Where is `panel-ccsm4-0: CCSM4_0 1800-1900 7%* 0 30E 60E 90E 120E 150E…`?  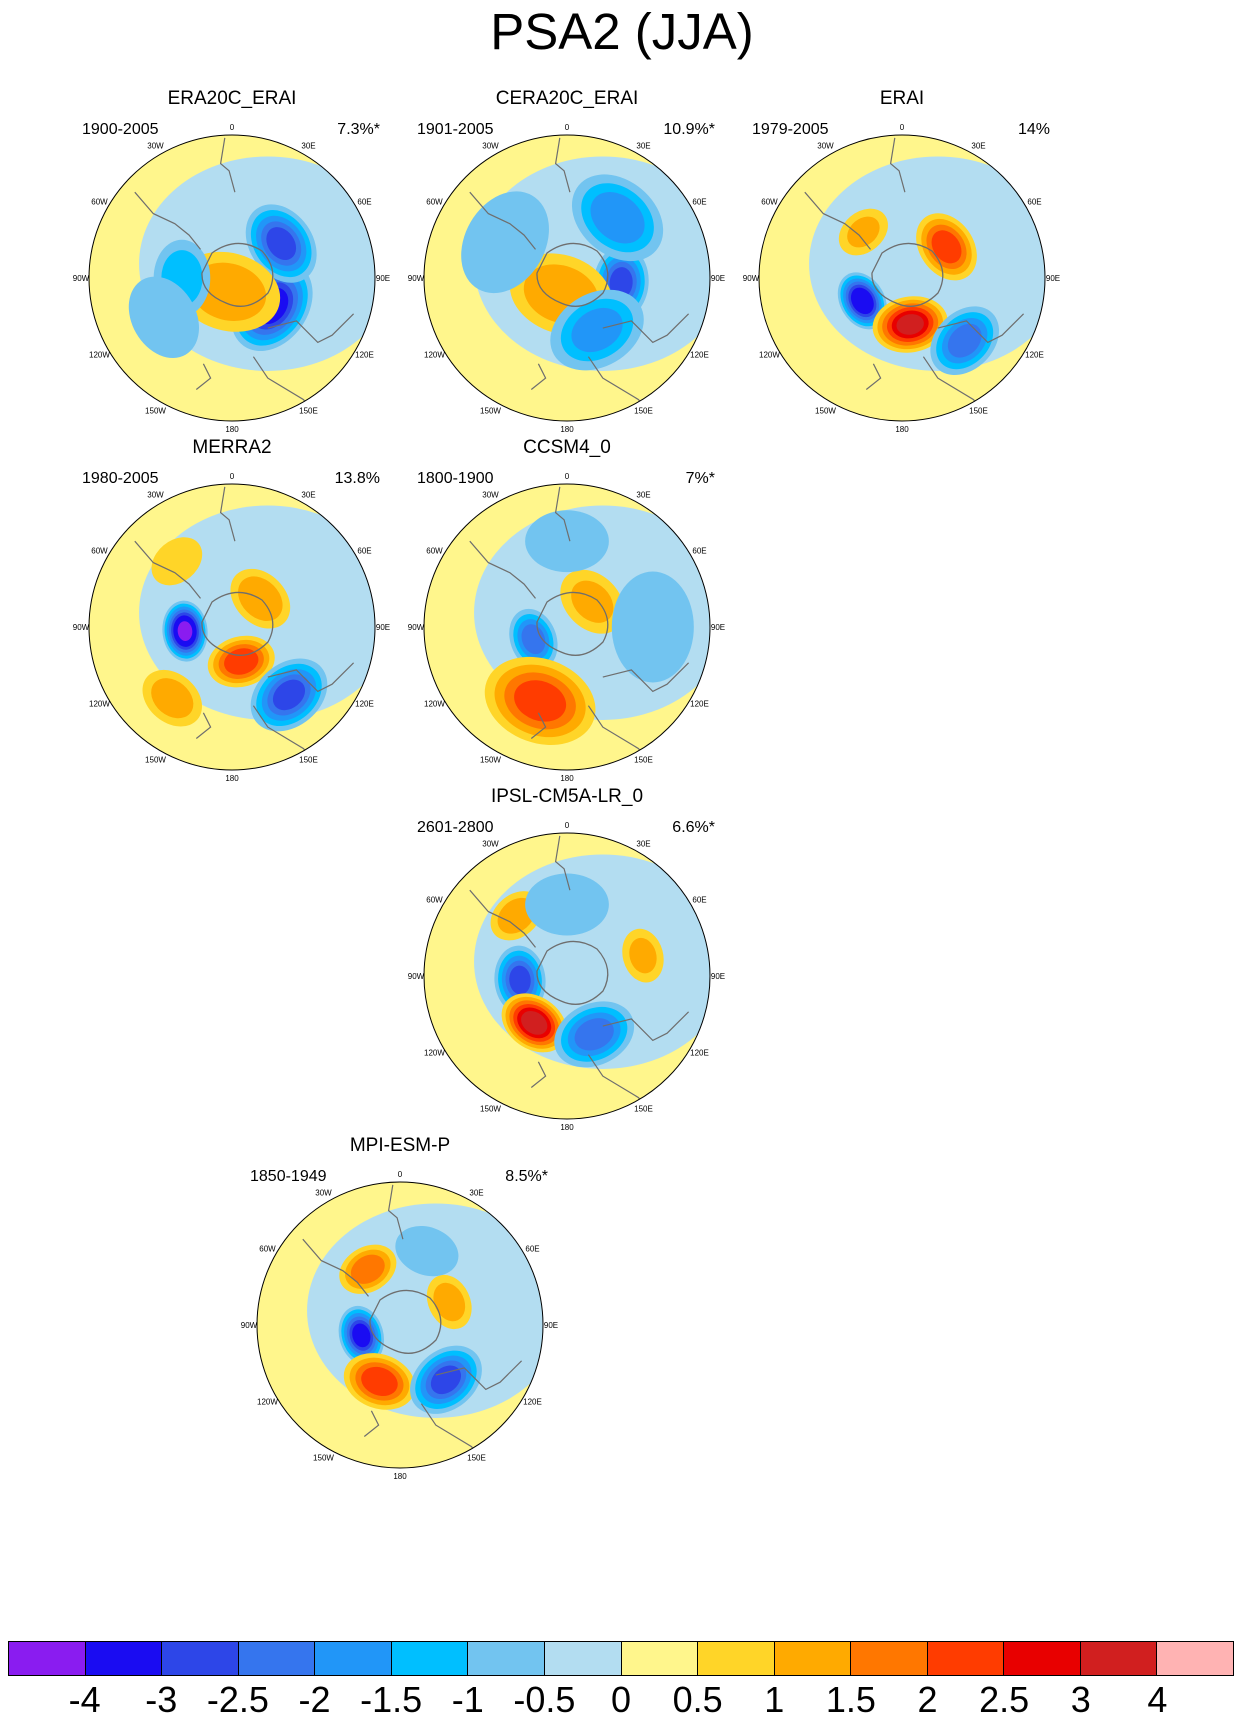
panel-ccsm4-0: CCSM4_0 1800-1900 7%* 0 30E 60E 90E 120E 150E… is located at coordinates (567, 622).